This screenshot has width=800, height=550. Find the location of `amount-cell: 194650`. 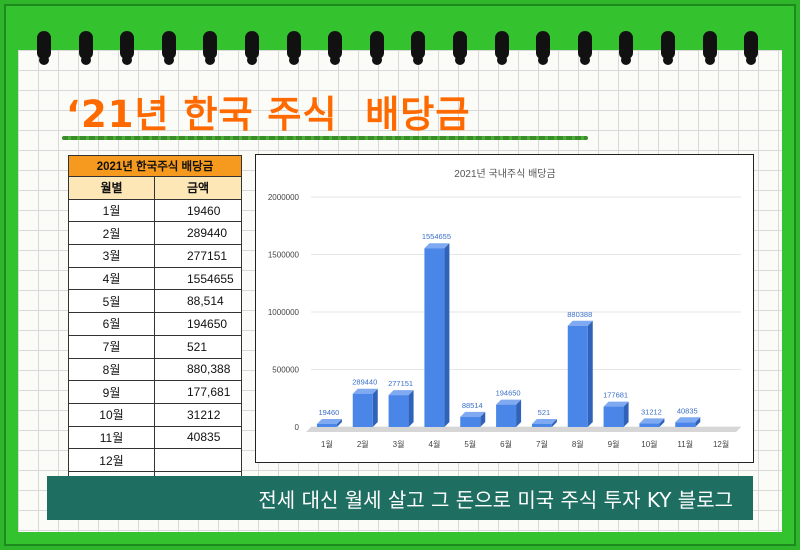

amount-cell: 194650 is located at coordinates (198, 324).